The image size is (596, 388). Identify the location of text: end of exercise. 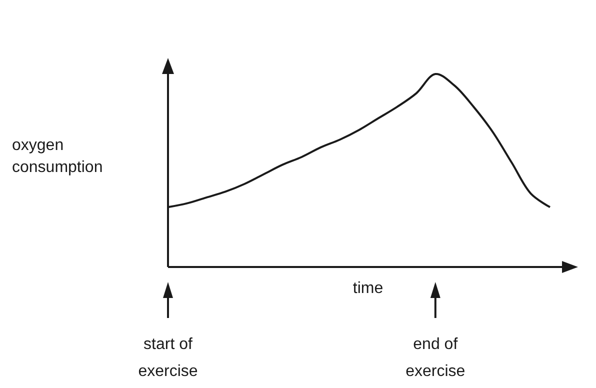
(436, 358).